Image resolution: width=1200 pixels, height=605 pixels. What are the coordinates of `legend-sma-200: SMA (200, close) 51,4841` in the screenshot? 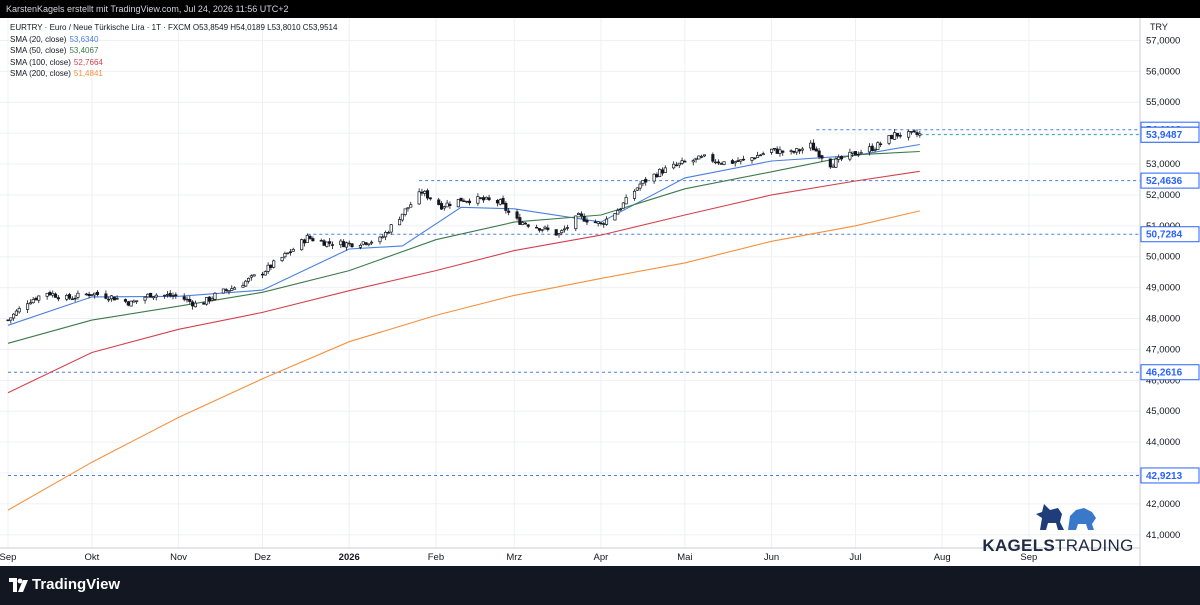 It's located at (173, 74).